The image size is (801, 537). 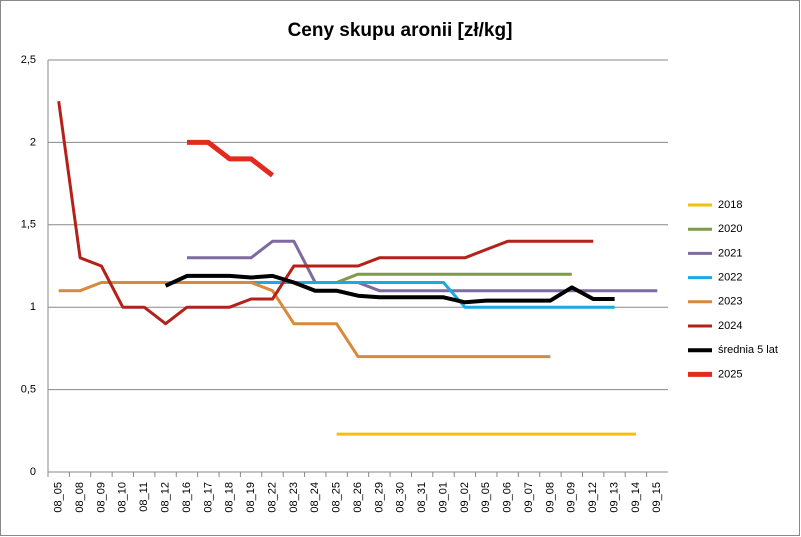 What do you see at coordinates (165, 497) in the screenshot?
I see `x-tick-label: 08_12` at bounding box center [165, 497].